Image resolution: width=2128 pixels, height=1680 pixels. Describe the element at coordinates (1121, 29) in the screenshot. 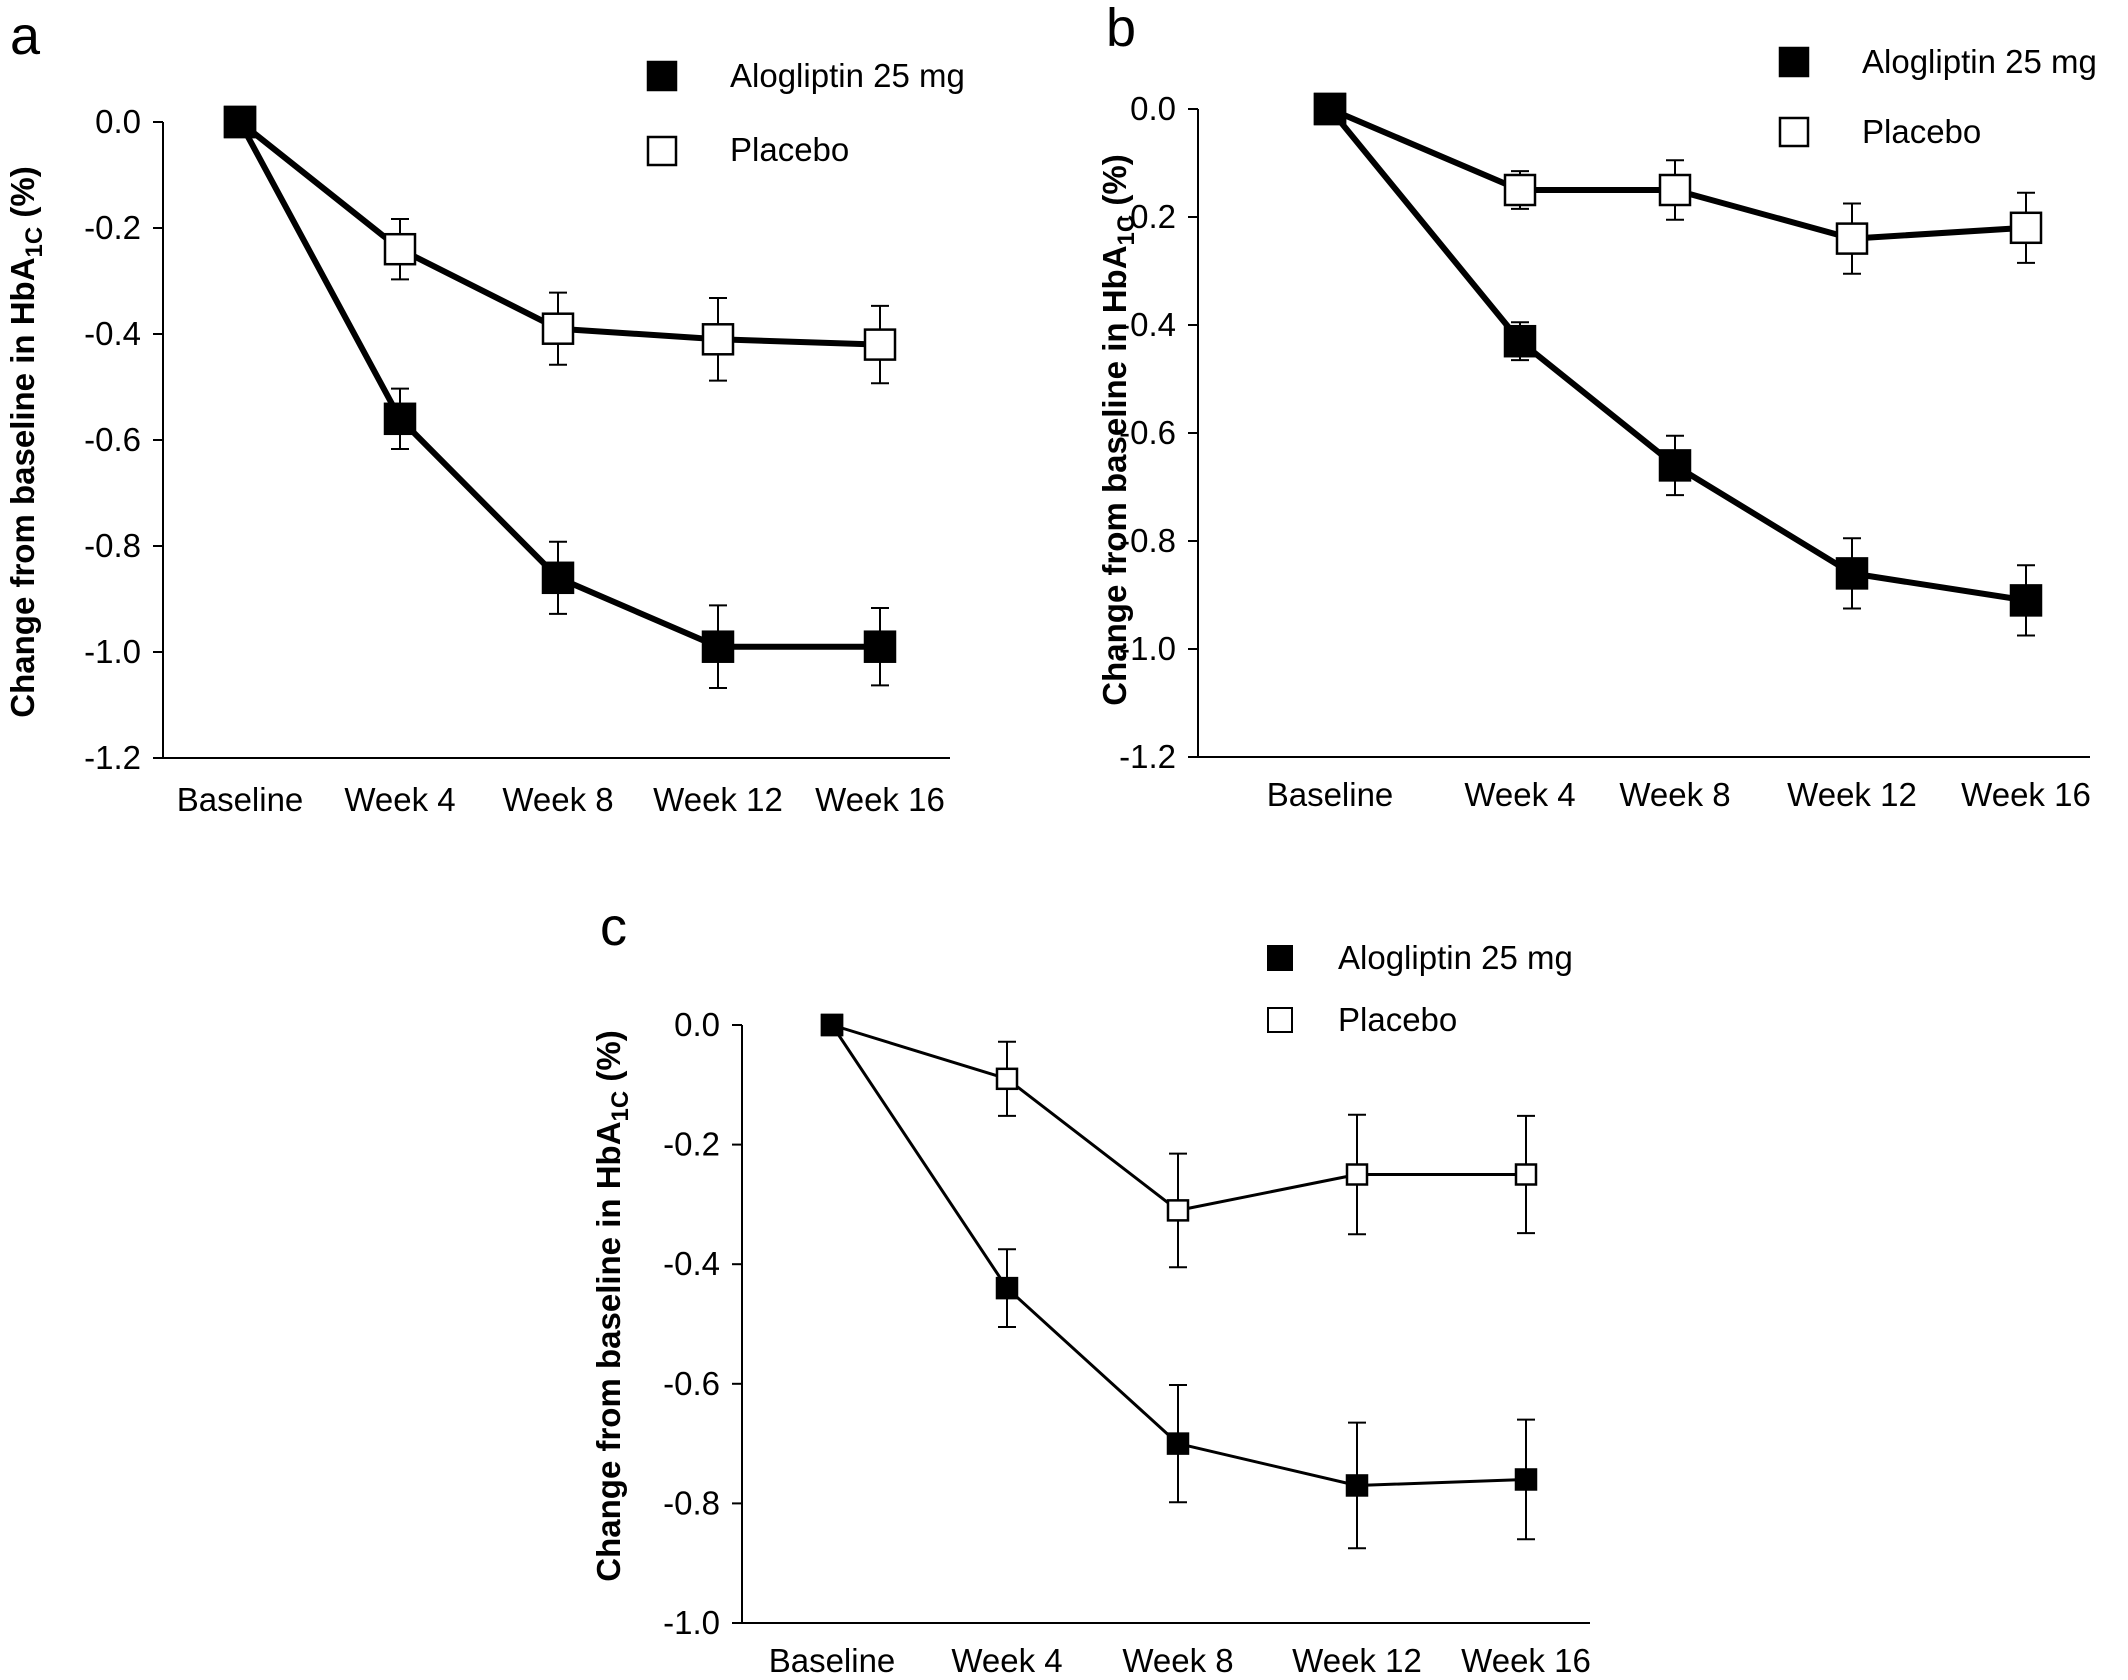

I see `panel-b-letter: b` at that location.